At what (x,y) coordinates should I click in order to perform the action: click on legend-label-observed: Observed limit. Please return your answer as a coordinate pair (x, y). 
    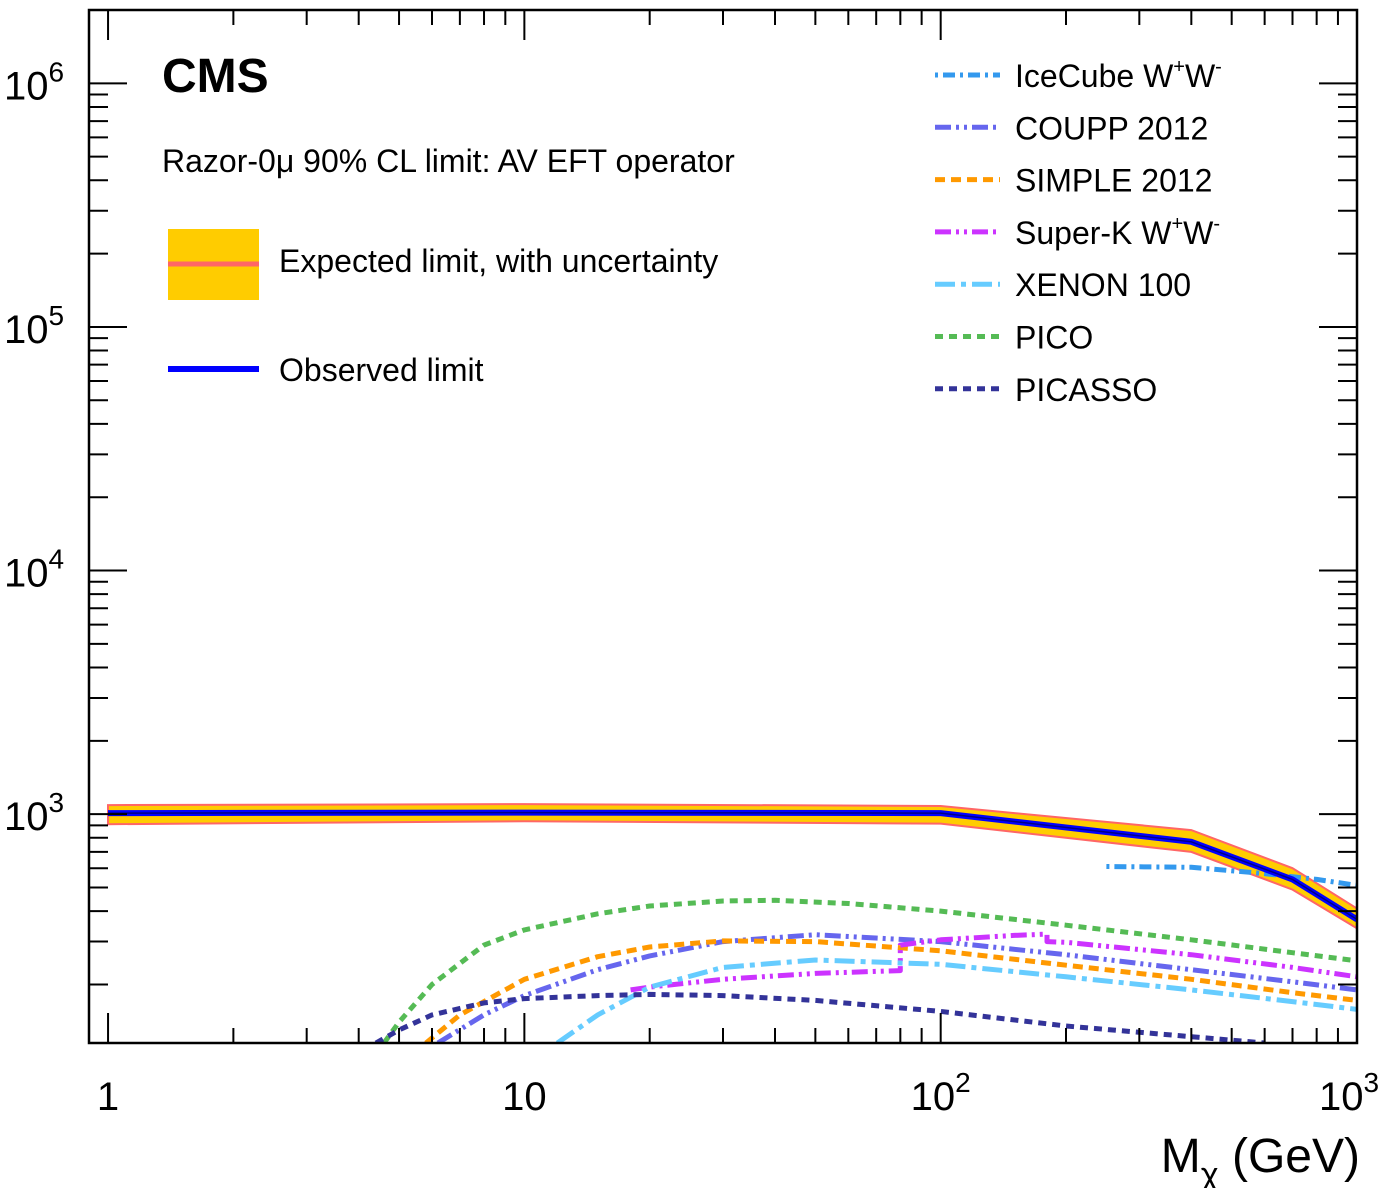
    Looking at the image, I should click on (381, 370).